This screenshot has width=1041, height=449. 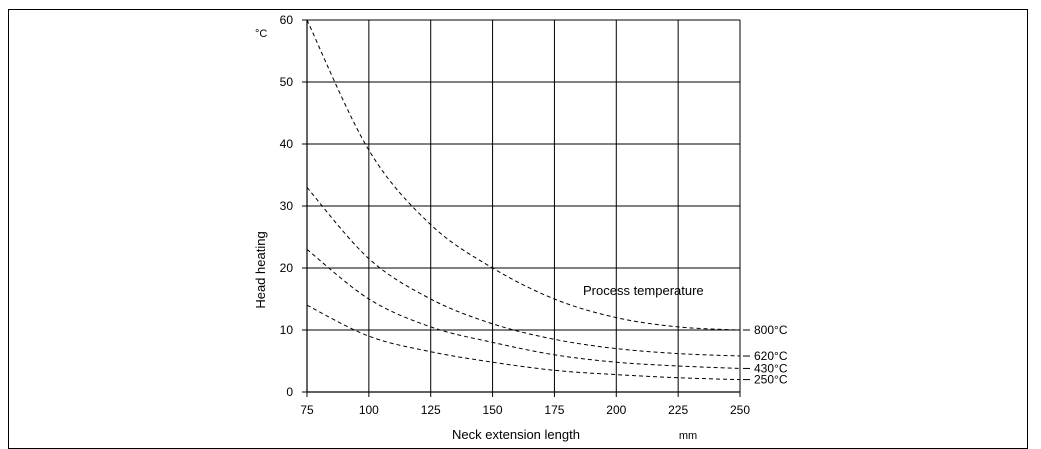 What do you see at coordinates (260, 269) in the screenshot?
I see `y-axis-label: Head heating` at bounding box center [260, 269].